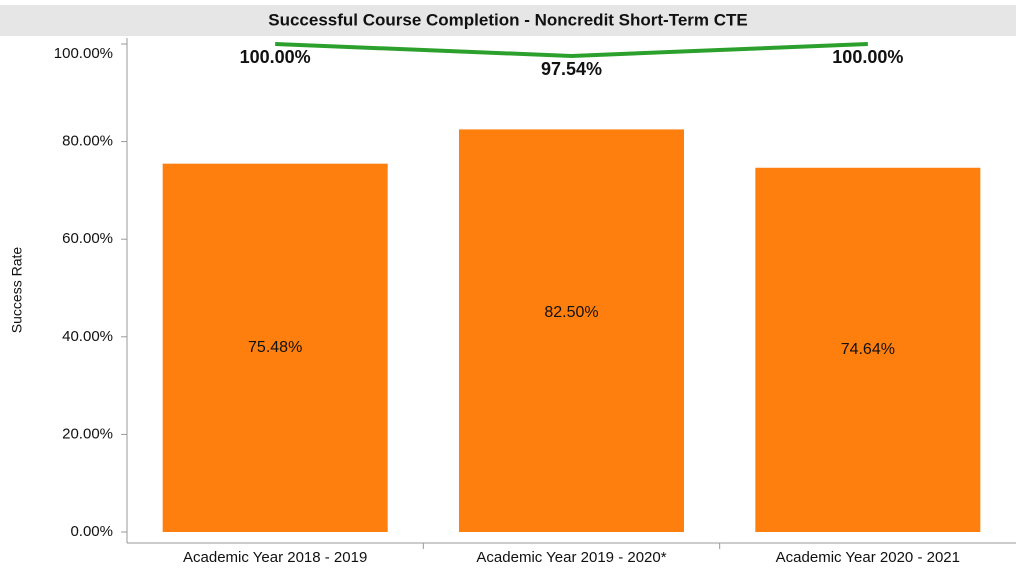 The height and width of the screenshot is (573, 1016). What do you see at coordinates (87, 141) in the screenshot?
I see `y-tick-label: 80.00%` at bounding box center [87, 141].